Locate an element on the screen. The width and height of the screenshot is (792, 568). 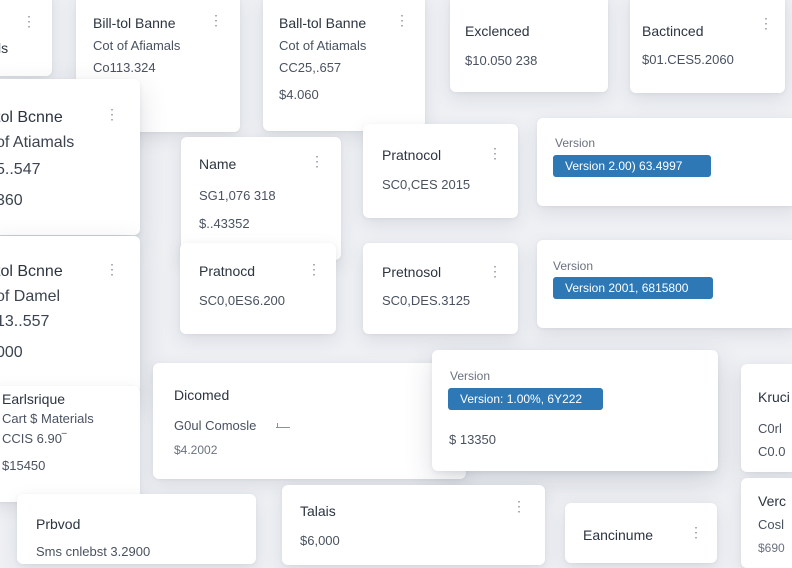
card-line: $6,000 is located at coordinates (320, 540).